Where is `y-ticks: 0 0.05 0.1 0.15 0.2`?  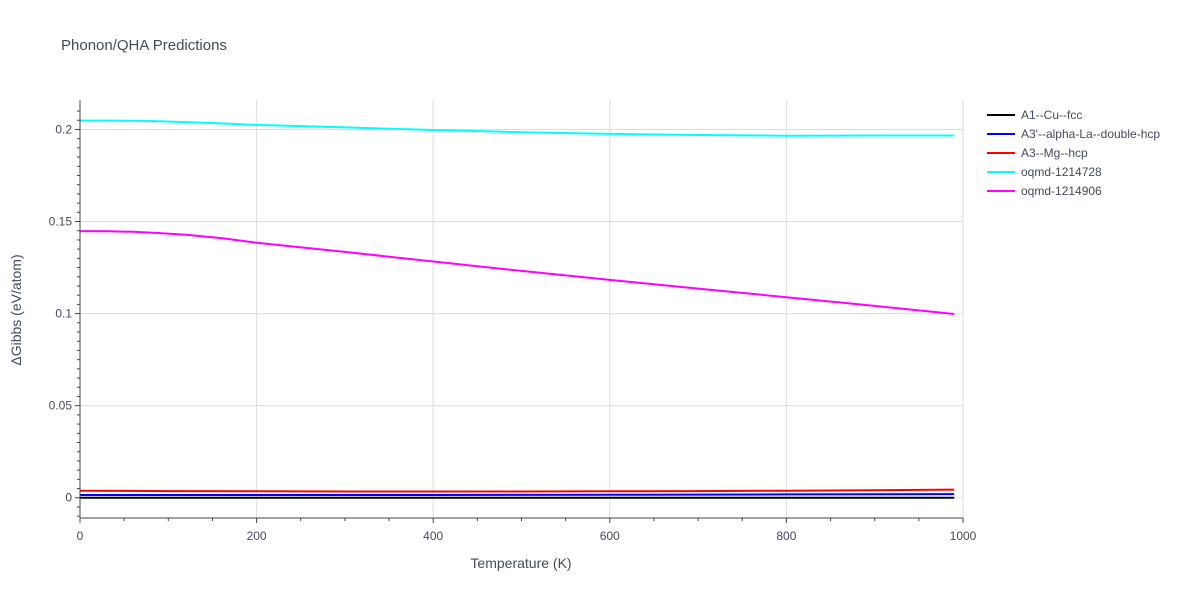 y-ticks: 0 0.05 0.1 0.15 0.2 is located at coordinates (64, 313).